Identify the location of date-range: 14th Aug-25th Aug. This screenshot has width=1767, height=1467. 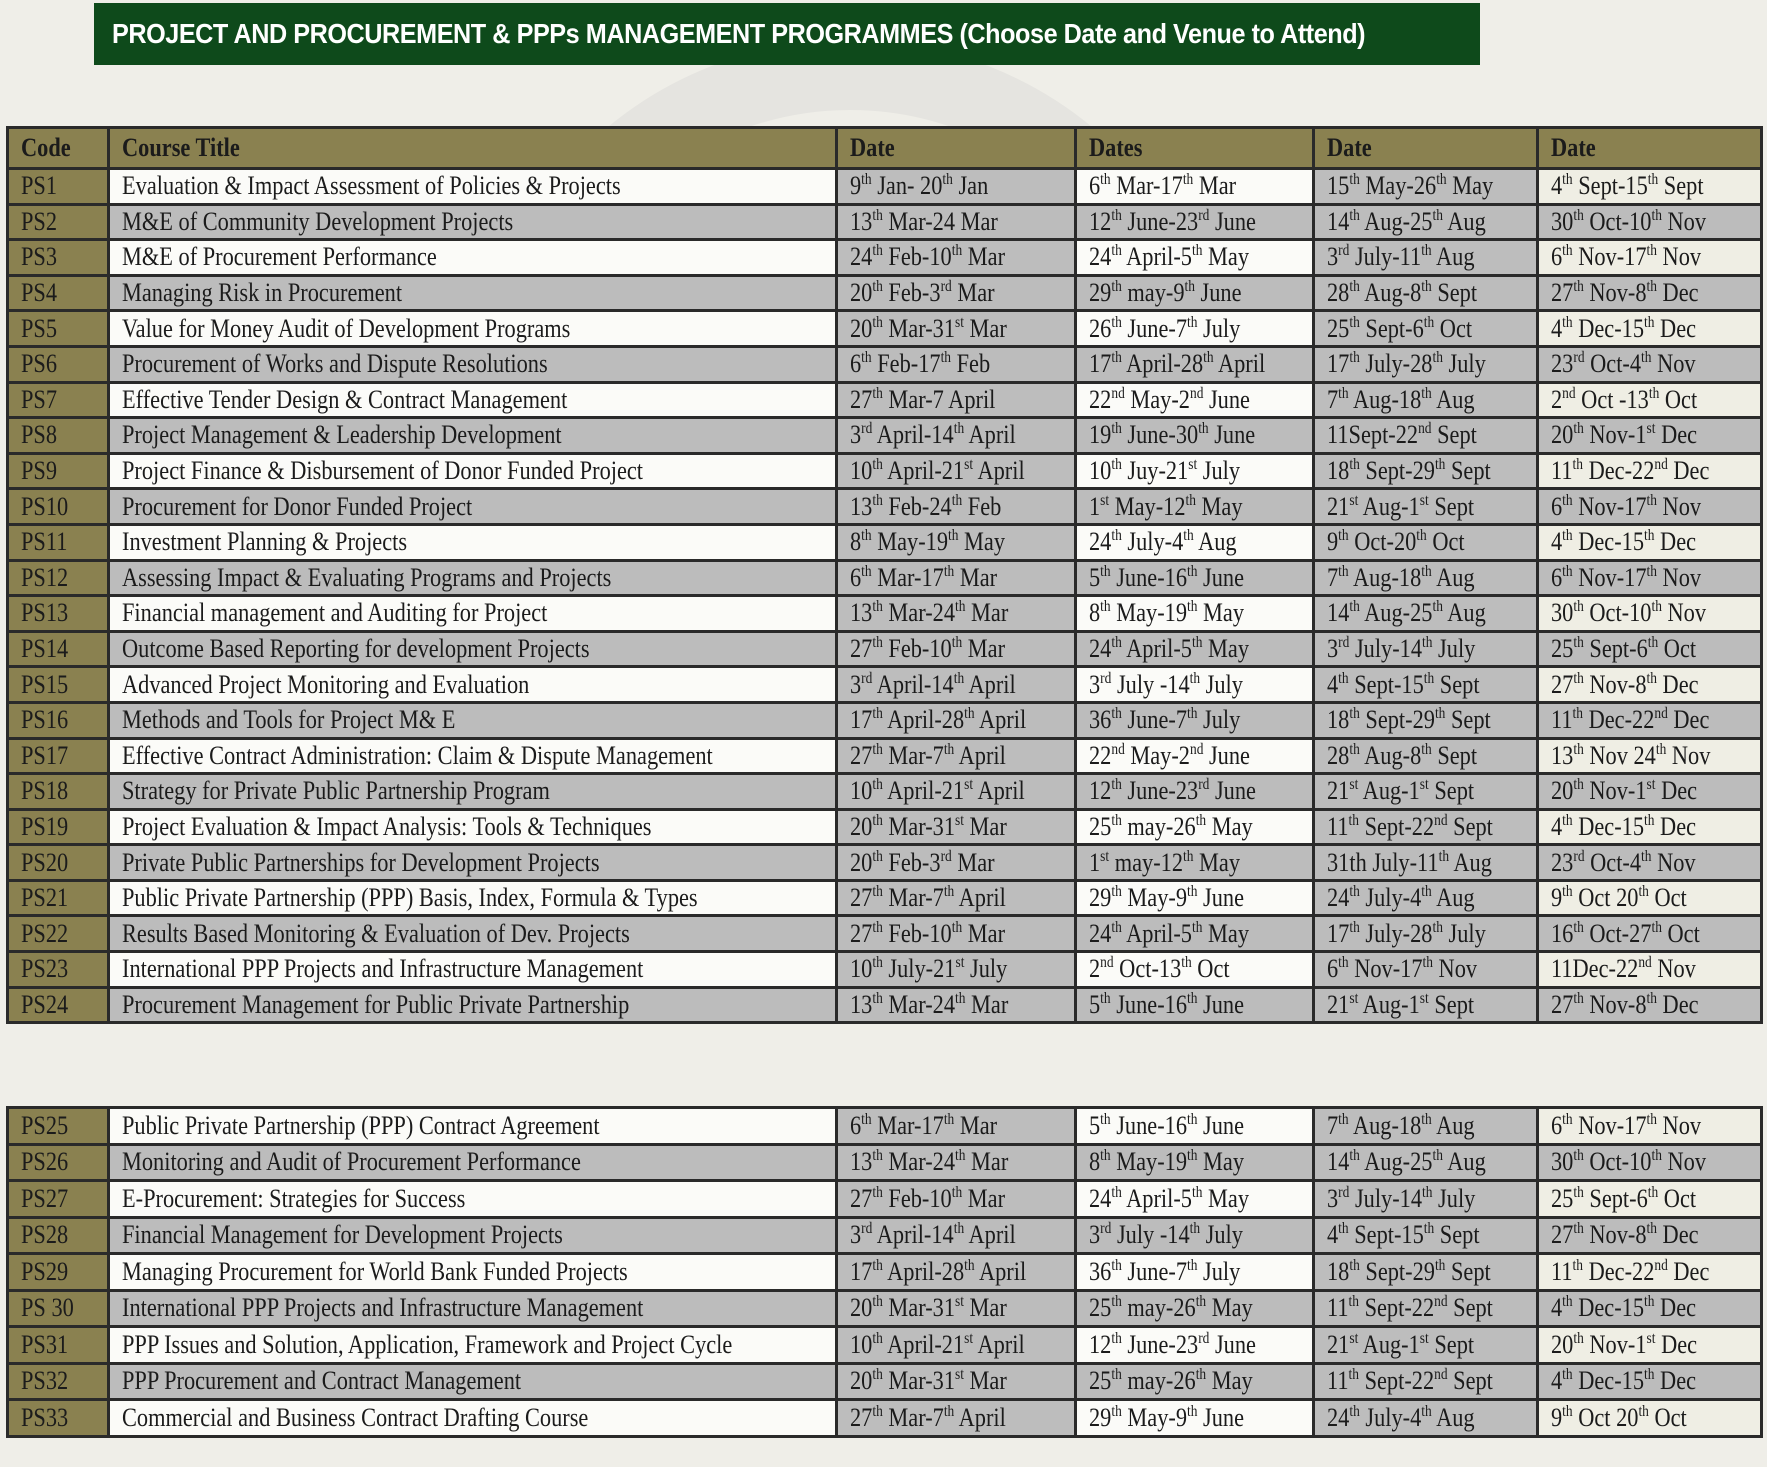
(1406, 613).